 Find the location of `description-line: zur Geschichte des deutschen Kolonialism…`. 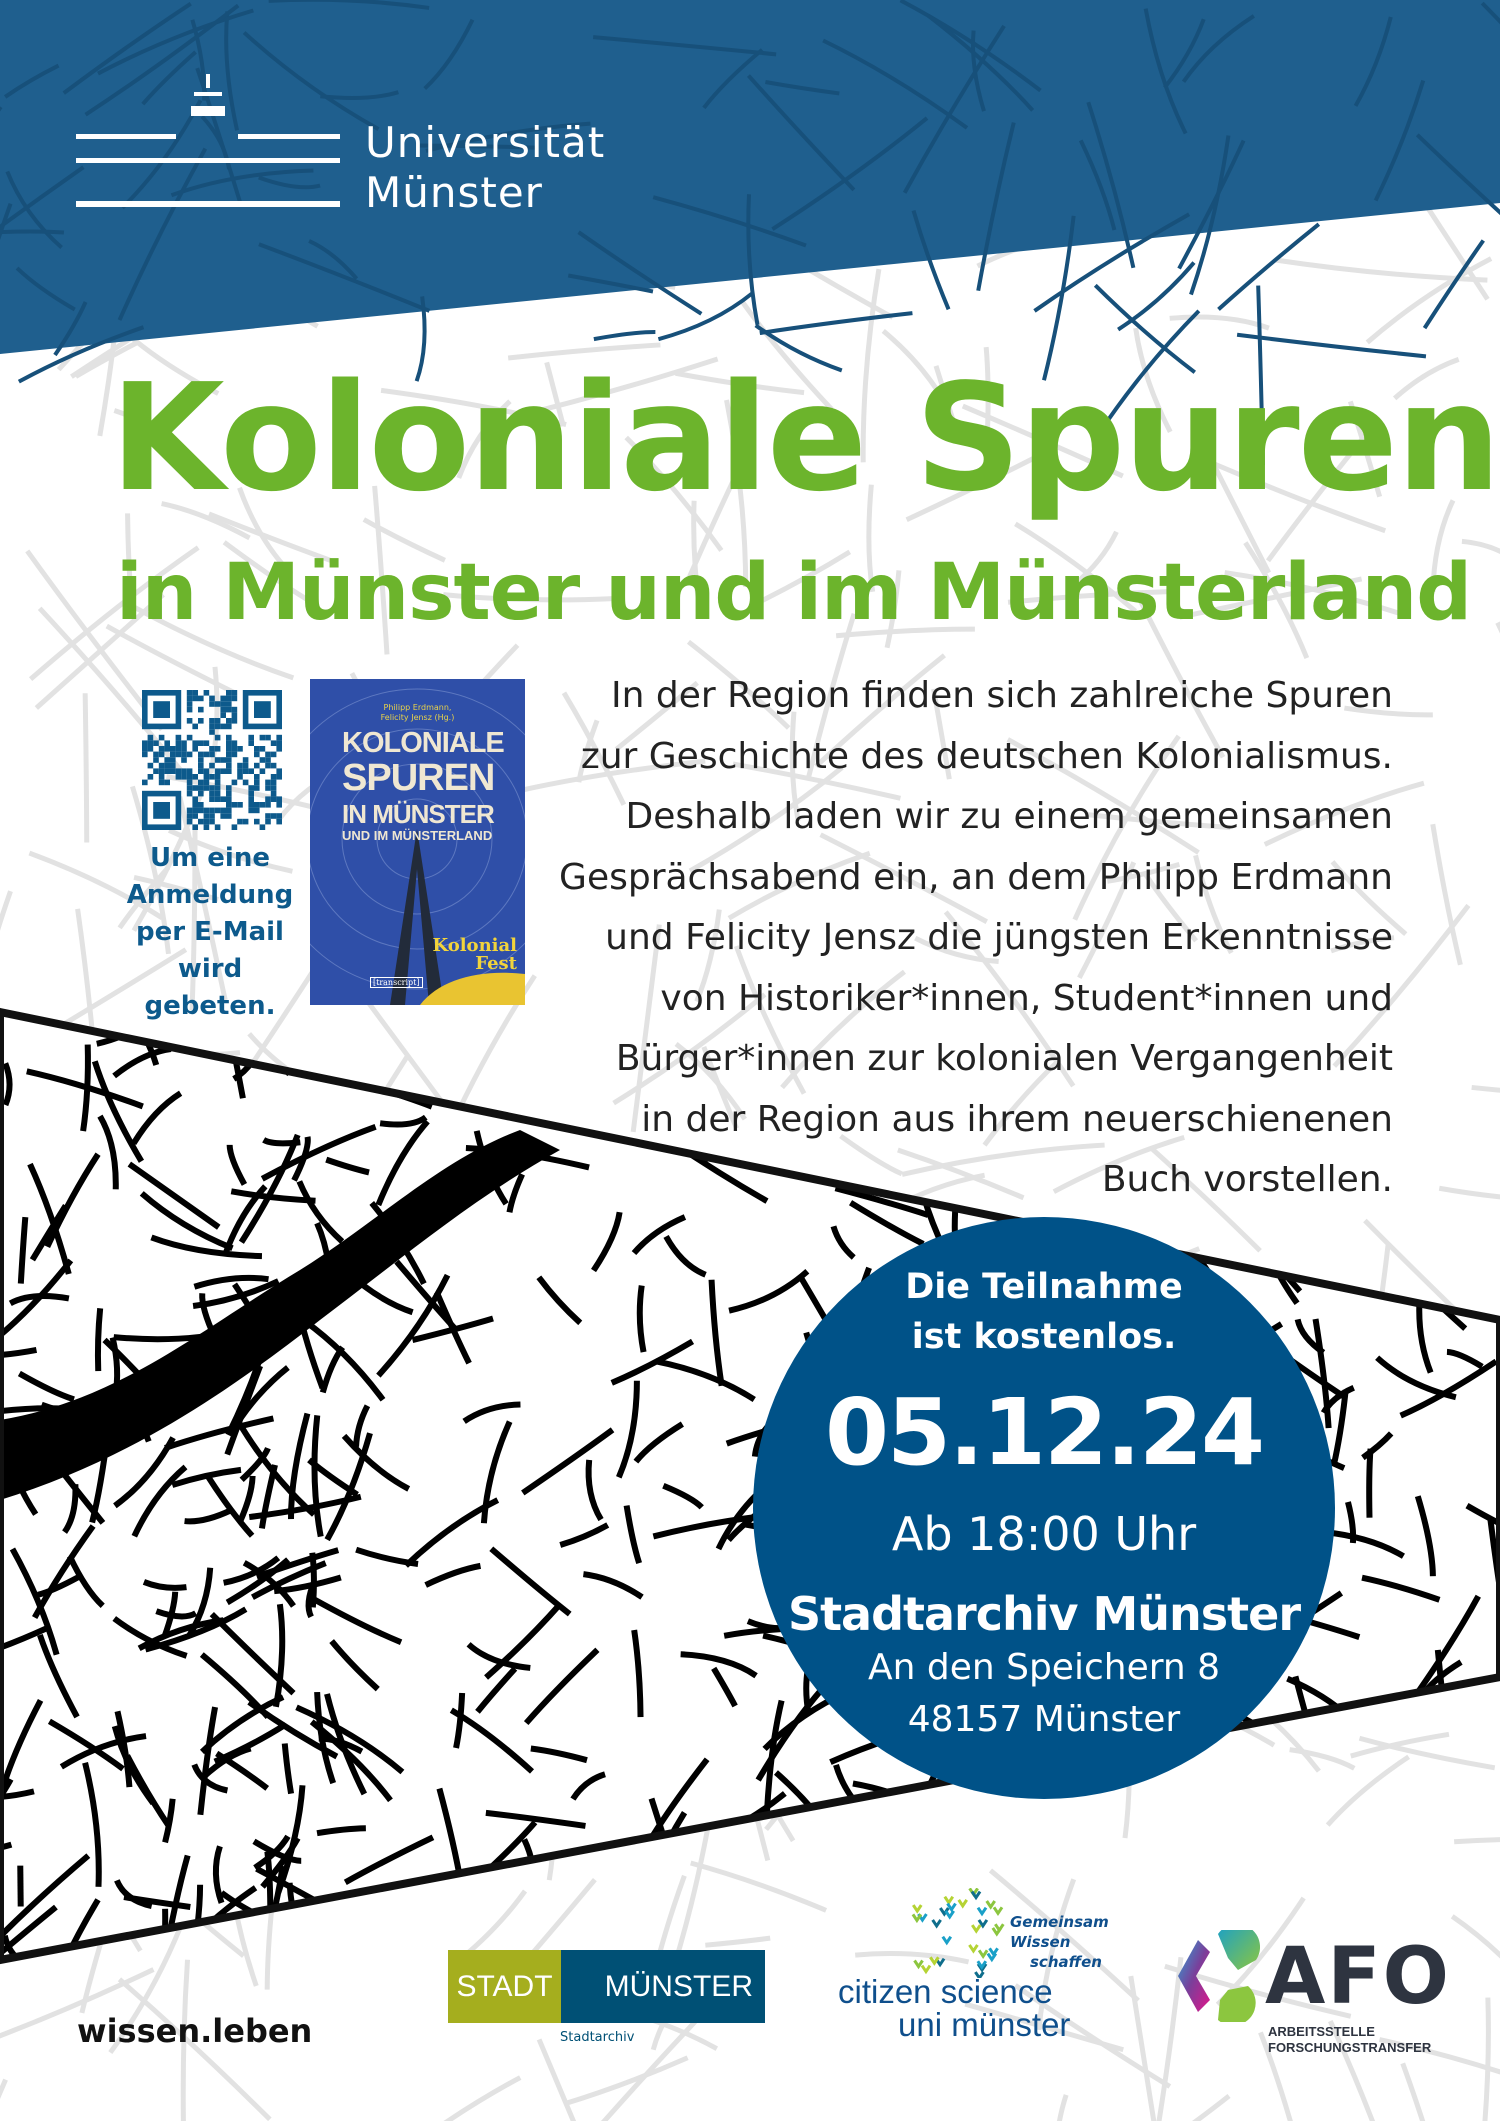

description-line: zur Geschichte des deutschen Kolonialism… is located at coordinates (986, 756).